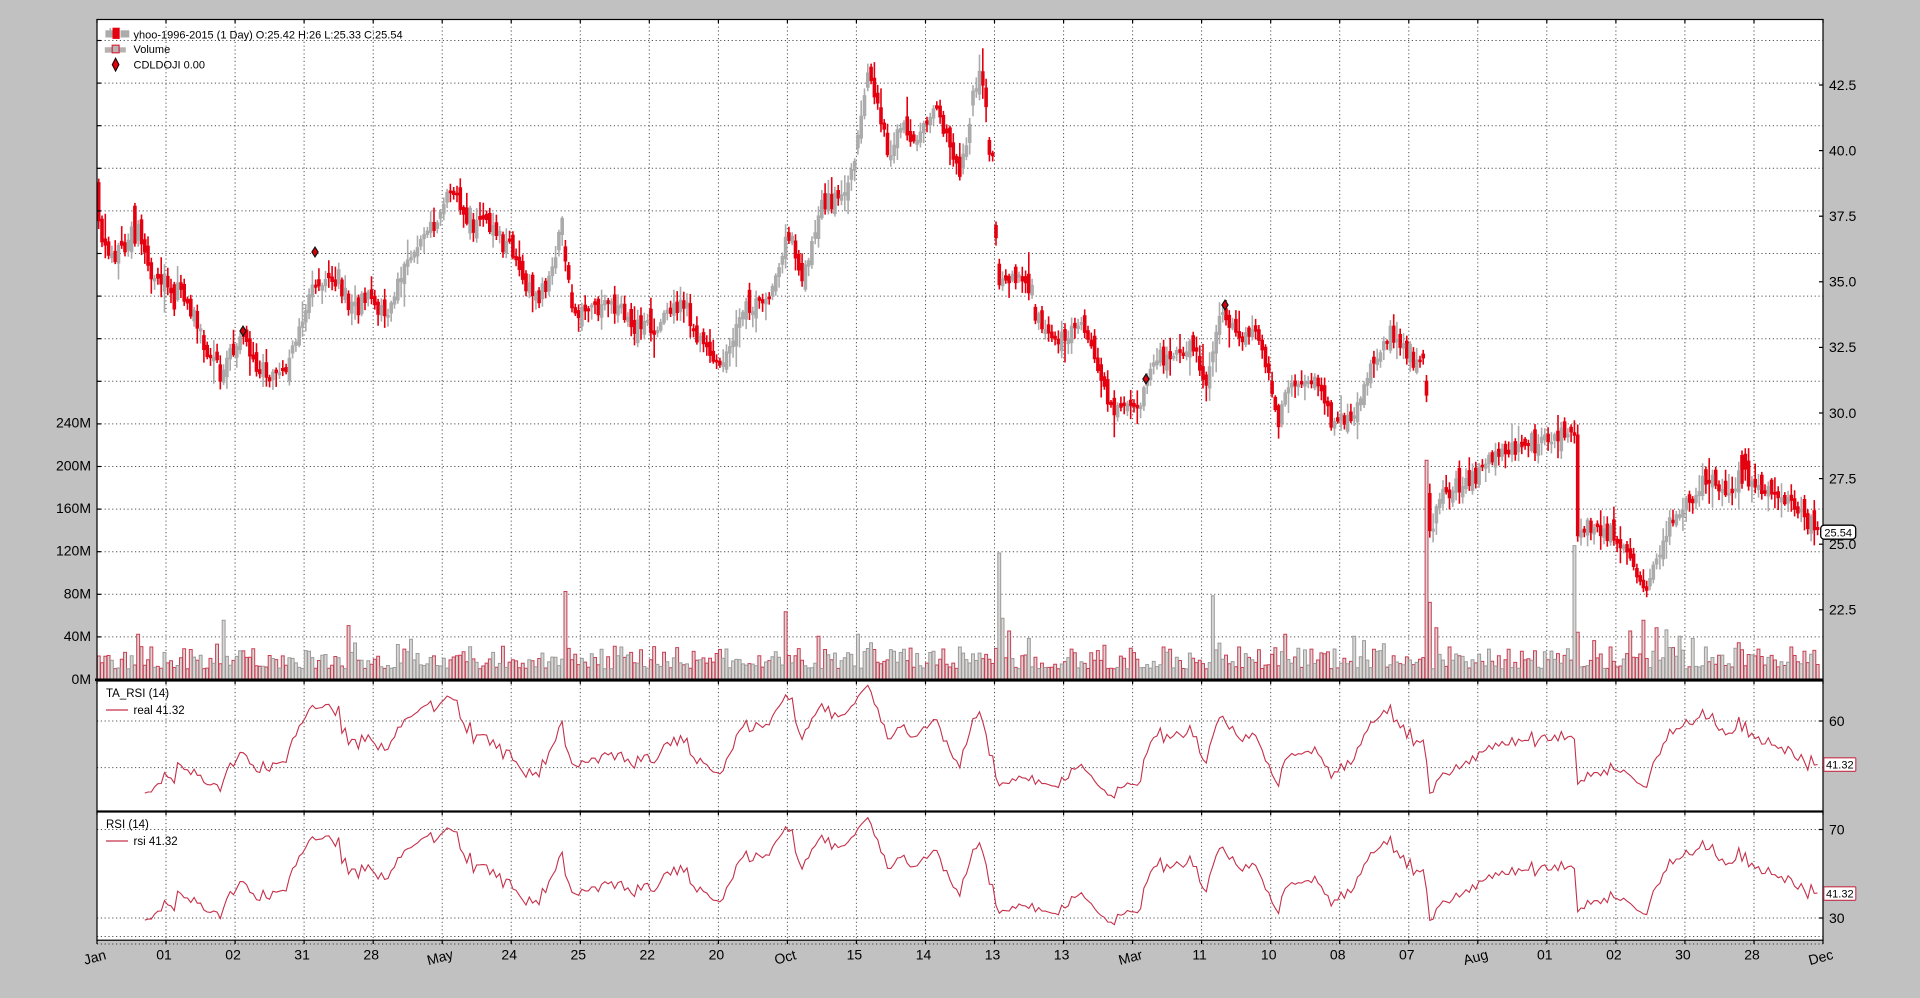  Describe the element at coordinates (1842, 150) in the screenshot. I see `svg-text: 40.0` at that location.